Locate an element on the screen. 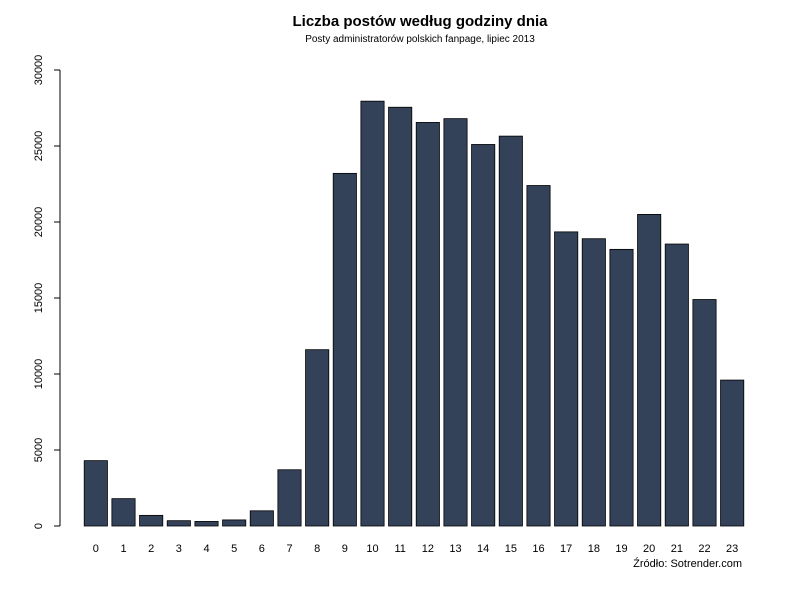 The image size is (800, 600). x-tick-label: 6 is located at coordinates (262, 549).